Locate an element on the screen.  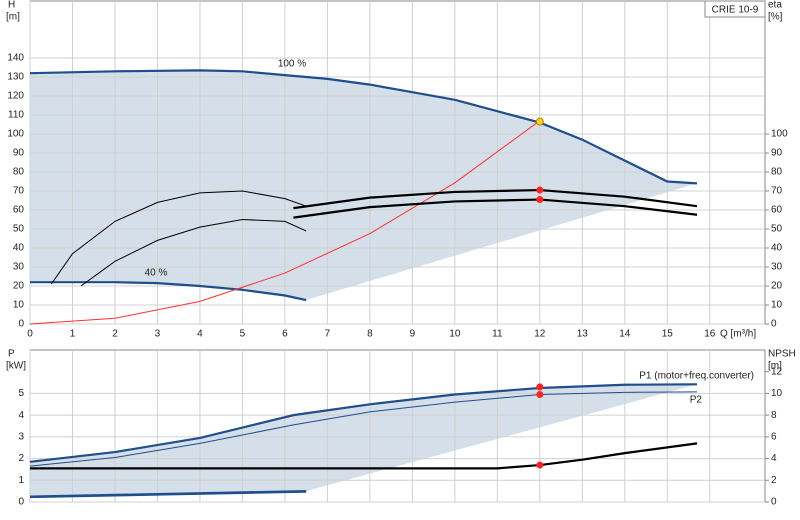
x-tick-label: 6 is located at coordinates (285, 334).